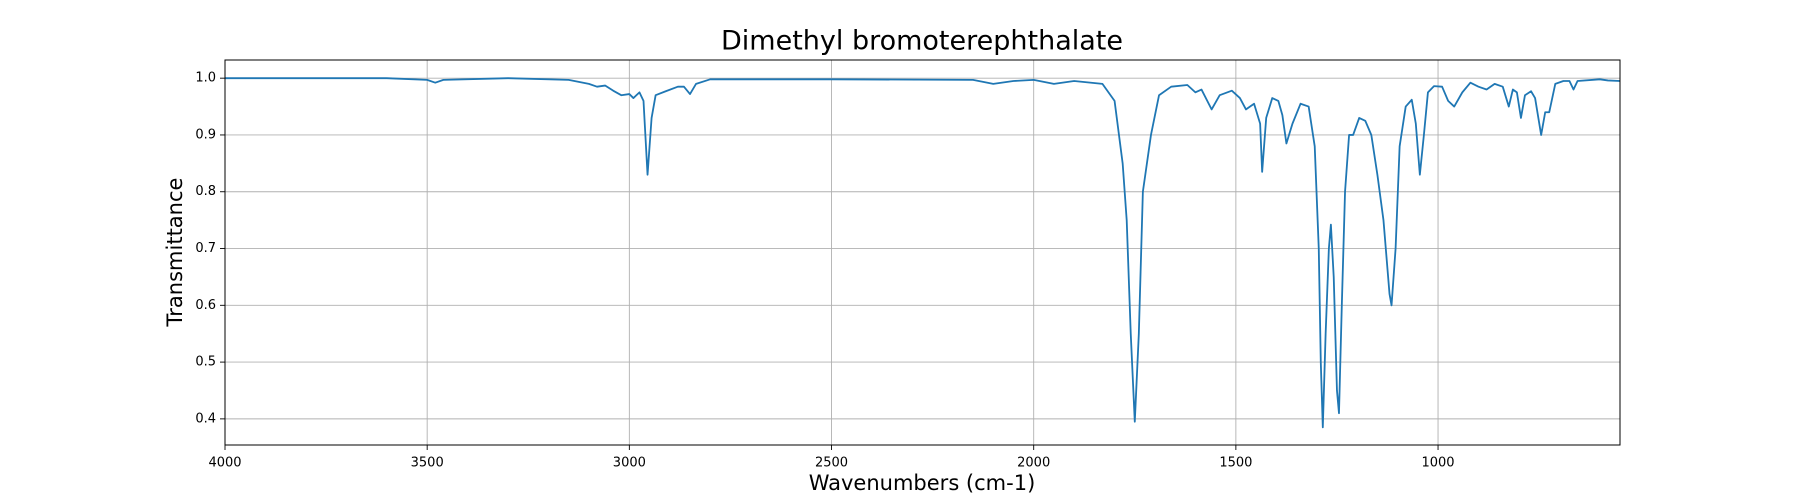 The image size is (1800, 500). Describe the element at coordinates (224, 463) in the screenshot. I see `x-tick-label: 4000` at that location.